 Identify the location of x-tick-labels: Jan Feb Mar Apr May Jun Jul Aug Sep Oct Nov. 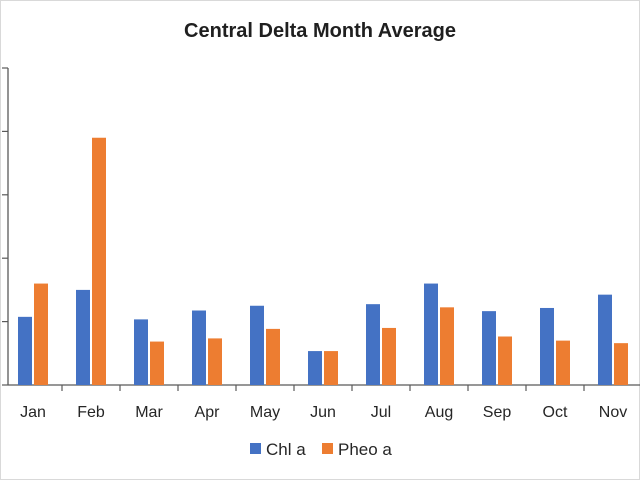
(323, 412).